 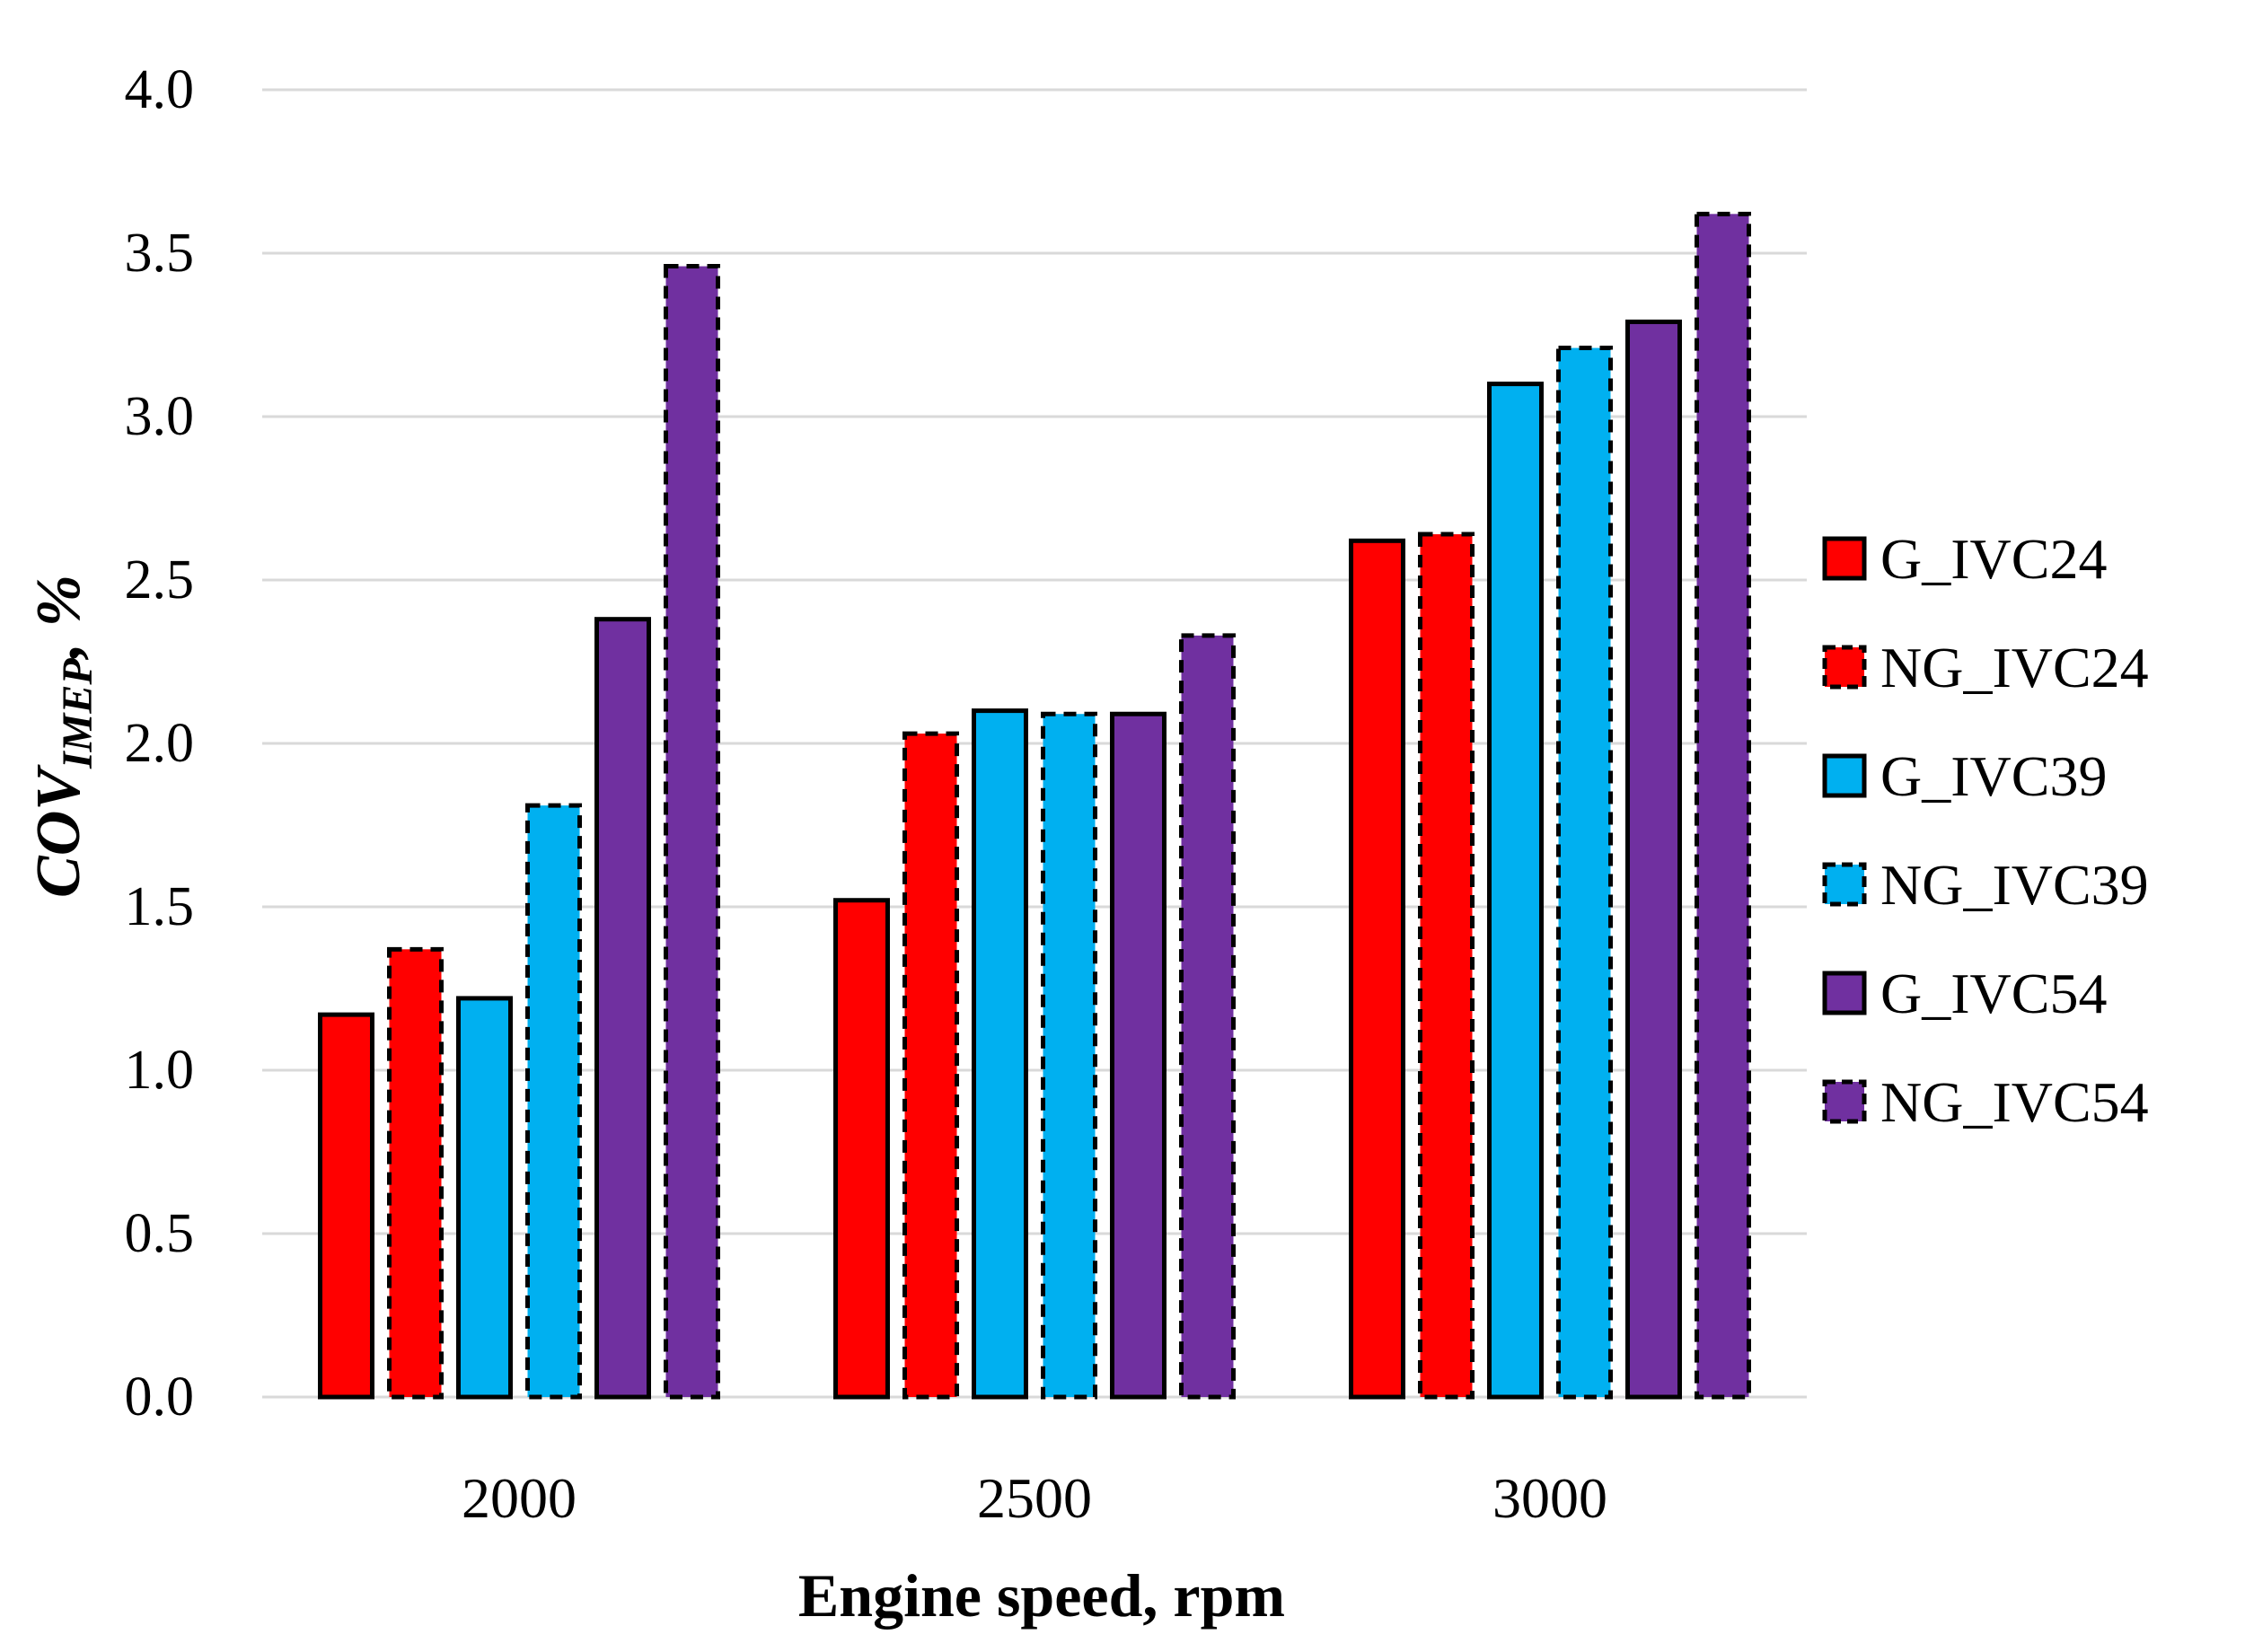 I want to click on legend-item-NG_IVC24: NG_IVC24, so click(x=1985, y=668).